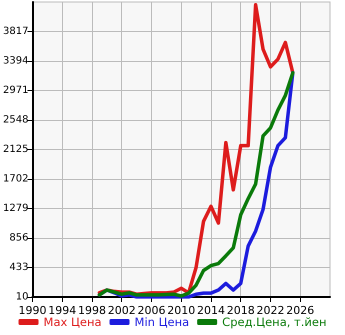 Image resolution: width=345 pixels, height=335 pixels. What do you see at coordinates (300, 310) in the screenshot?
I see `x-tick-label: 2026` at bounding box center [300, 310].